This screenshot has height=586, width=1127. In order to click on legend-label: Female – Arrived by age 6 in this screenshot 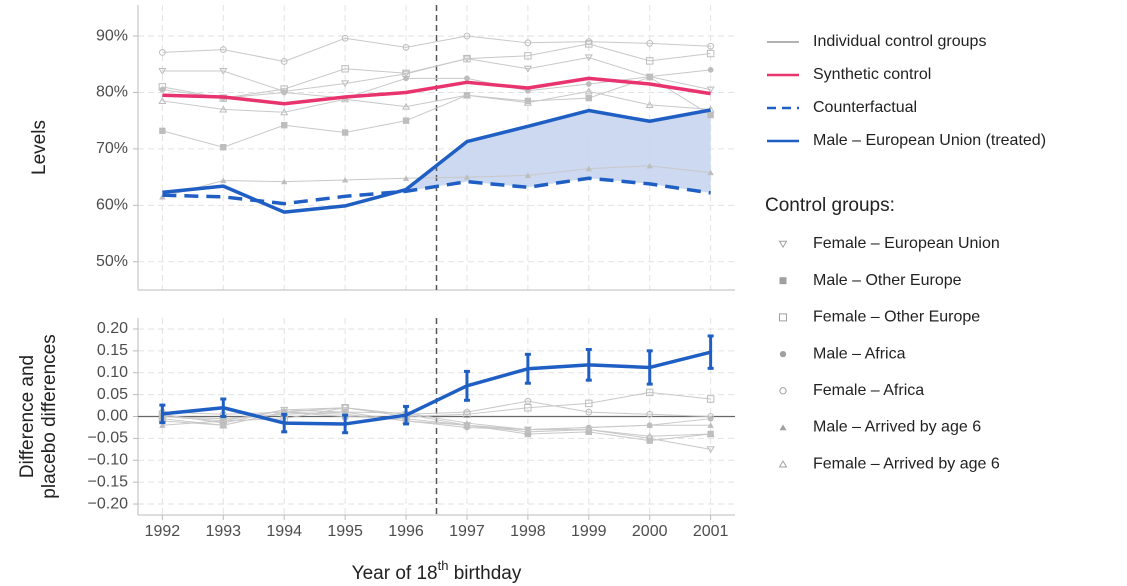, I will do `click(906, 463)`.